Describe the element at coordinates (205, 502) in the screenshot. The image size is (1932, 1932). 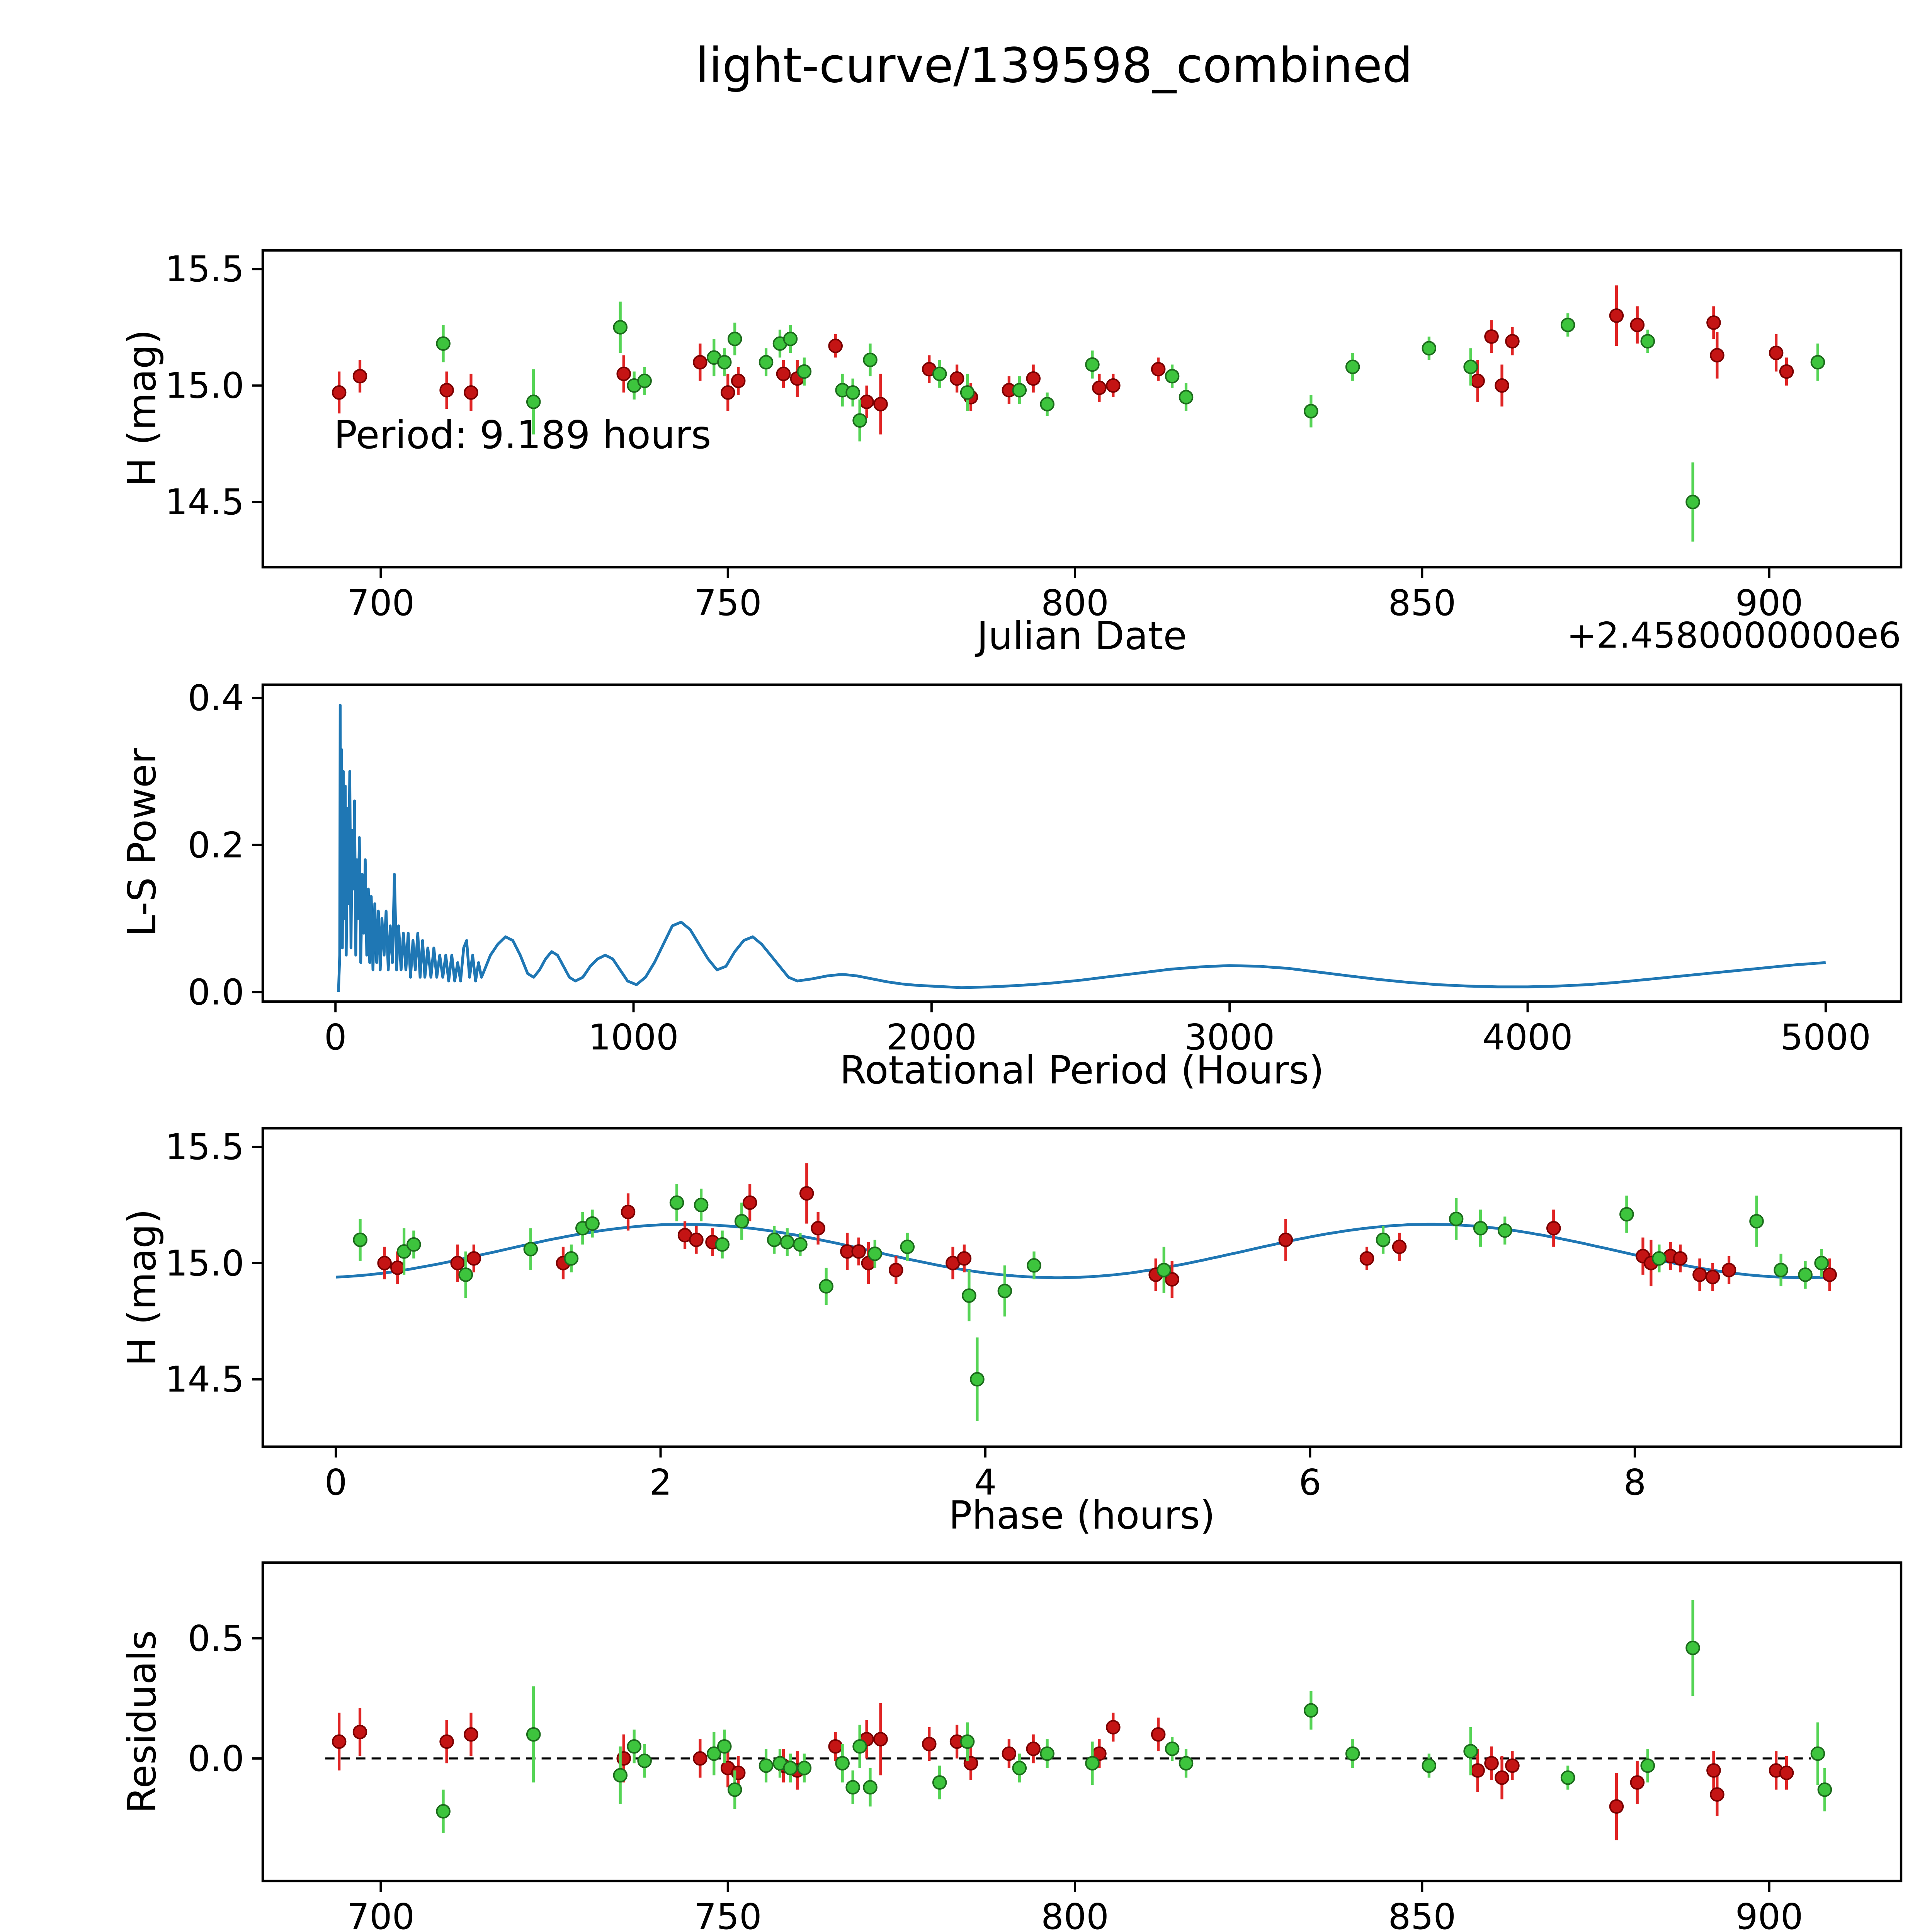
I see `y-tick-label: 14.5` at that location.